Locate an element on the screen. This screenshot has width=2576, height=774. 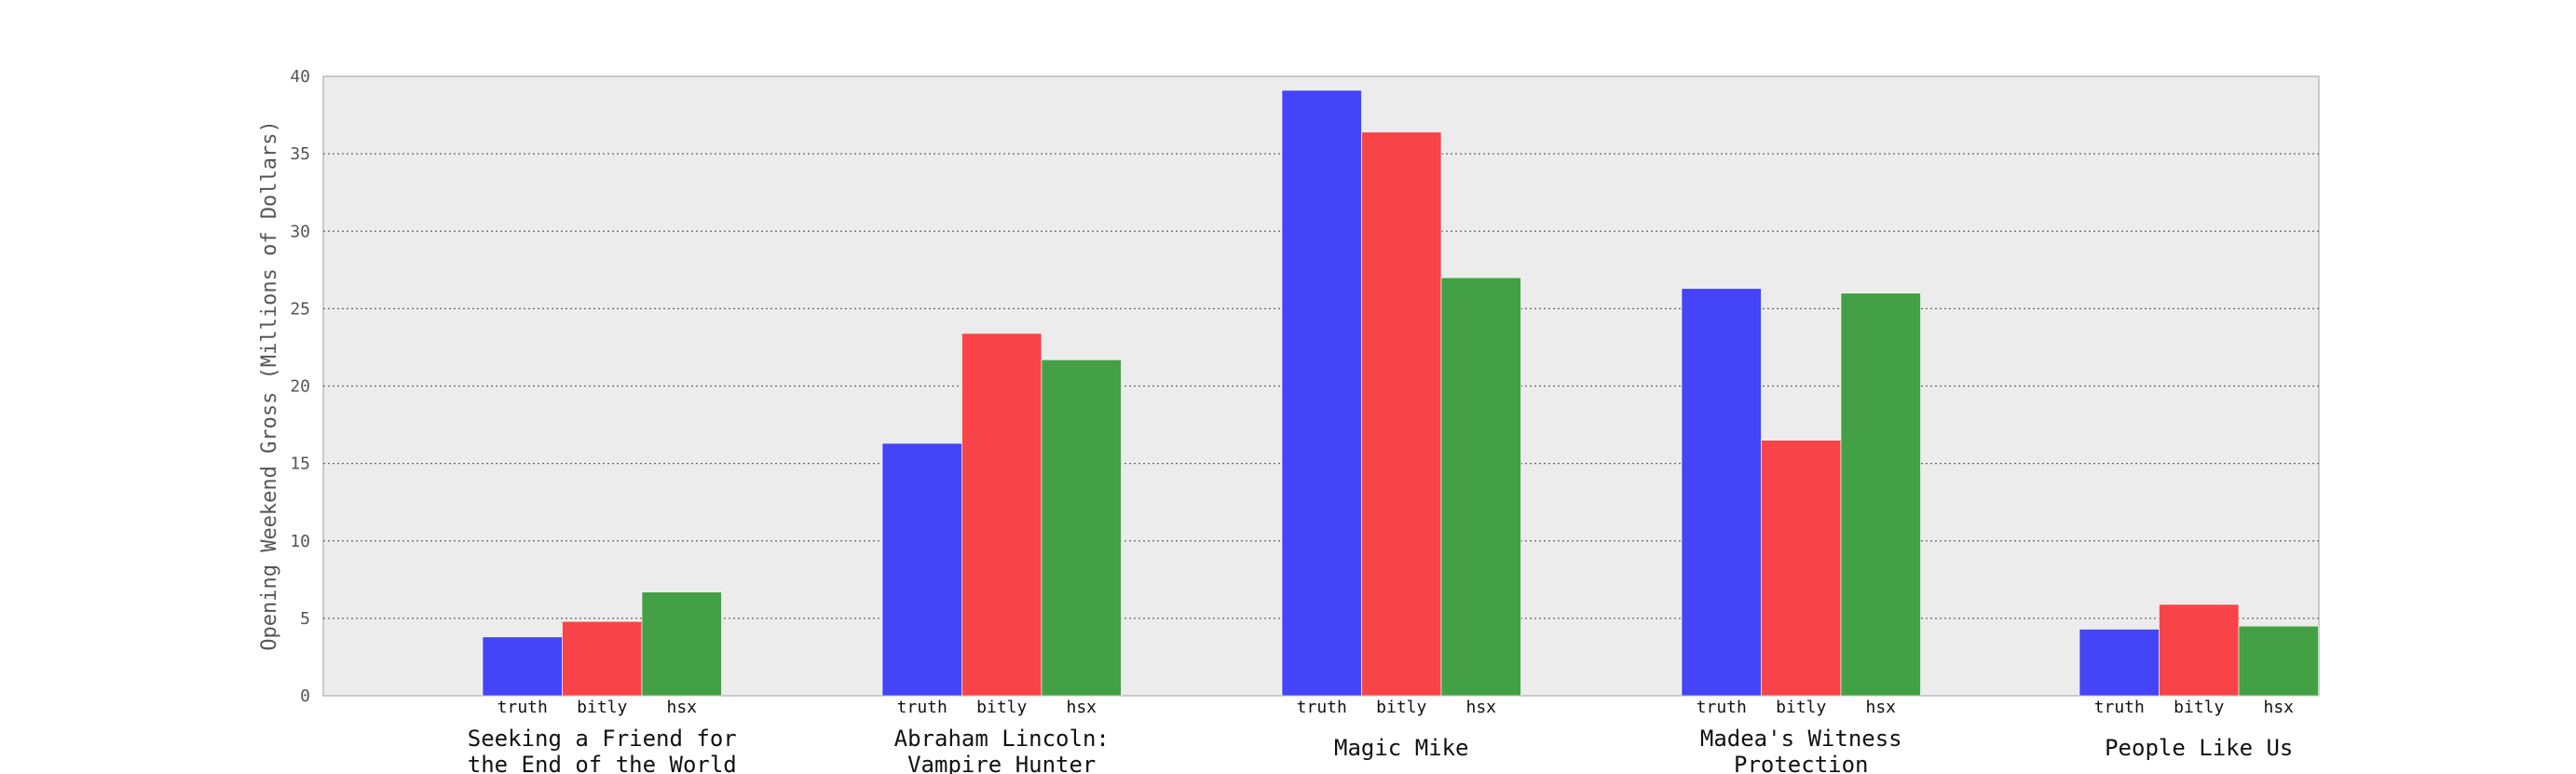
category-label-2-line-0: Magic Mike is located at coordinates (1401, 748).